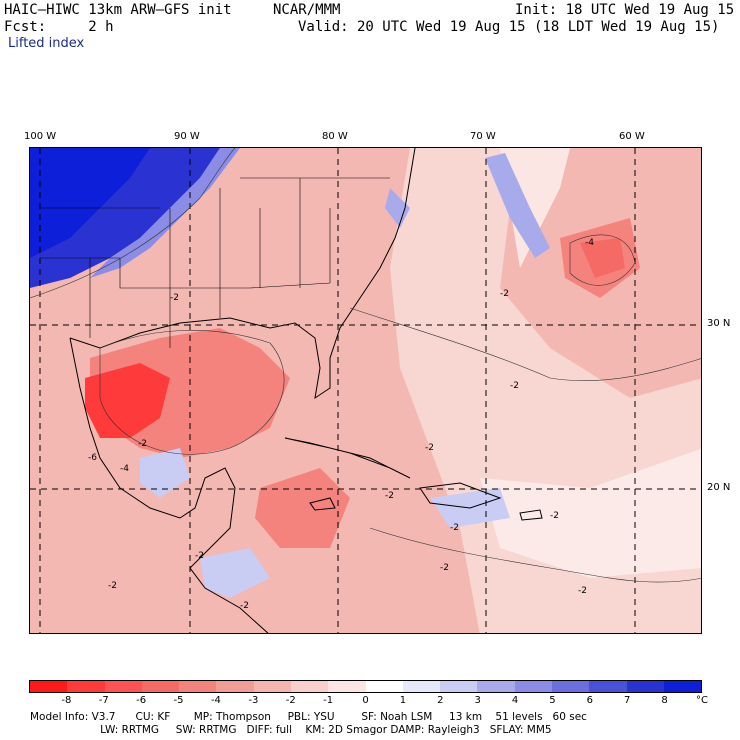 This screenshot has height=740, width=740. Describe the element at coordinates (290, 700) in the screenshot. I see `colorbar-tick-label: -2` at that location.